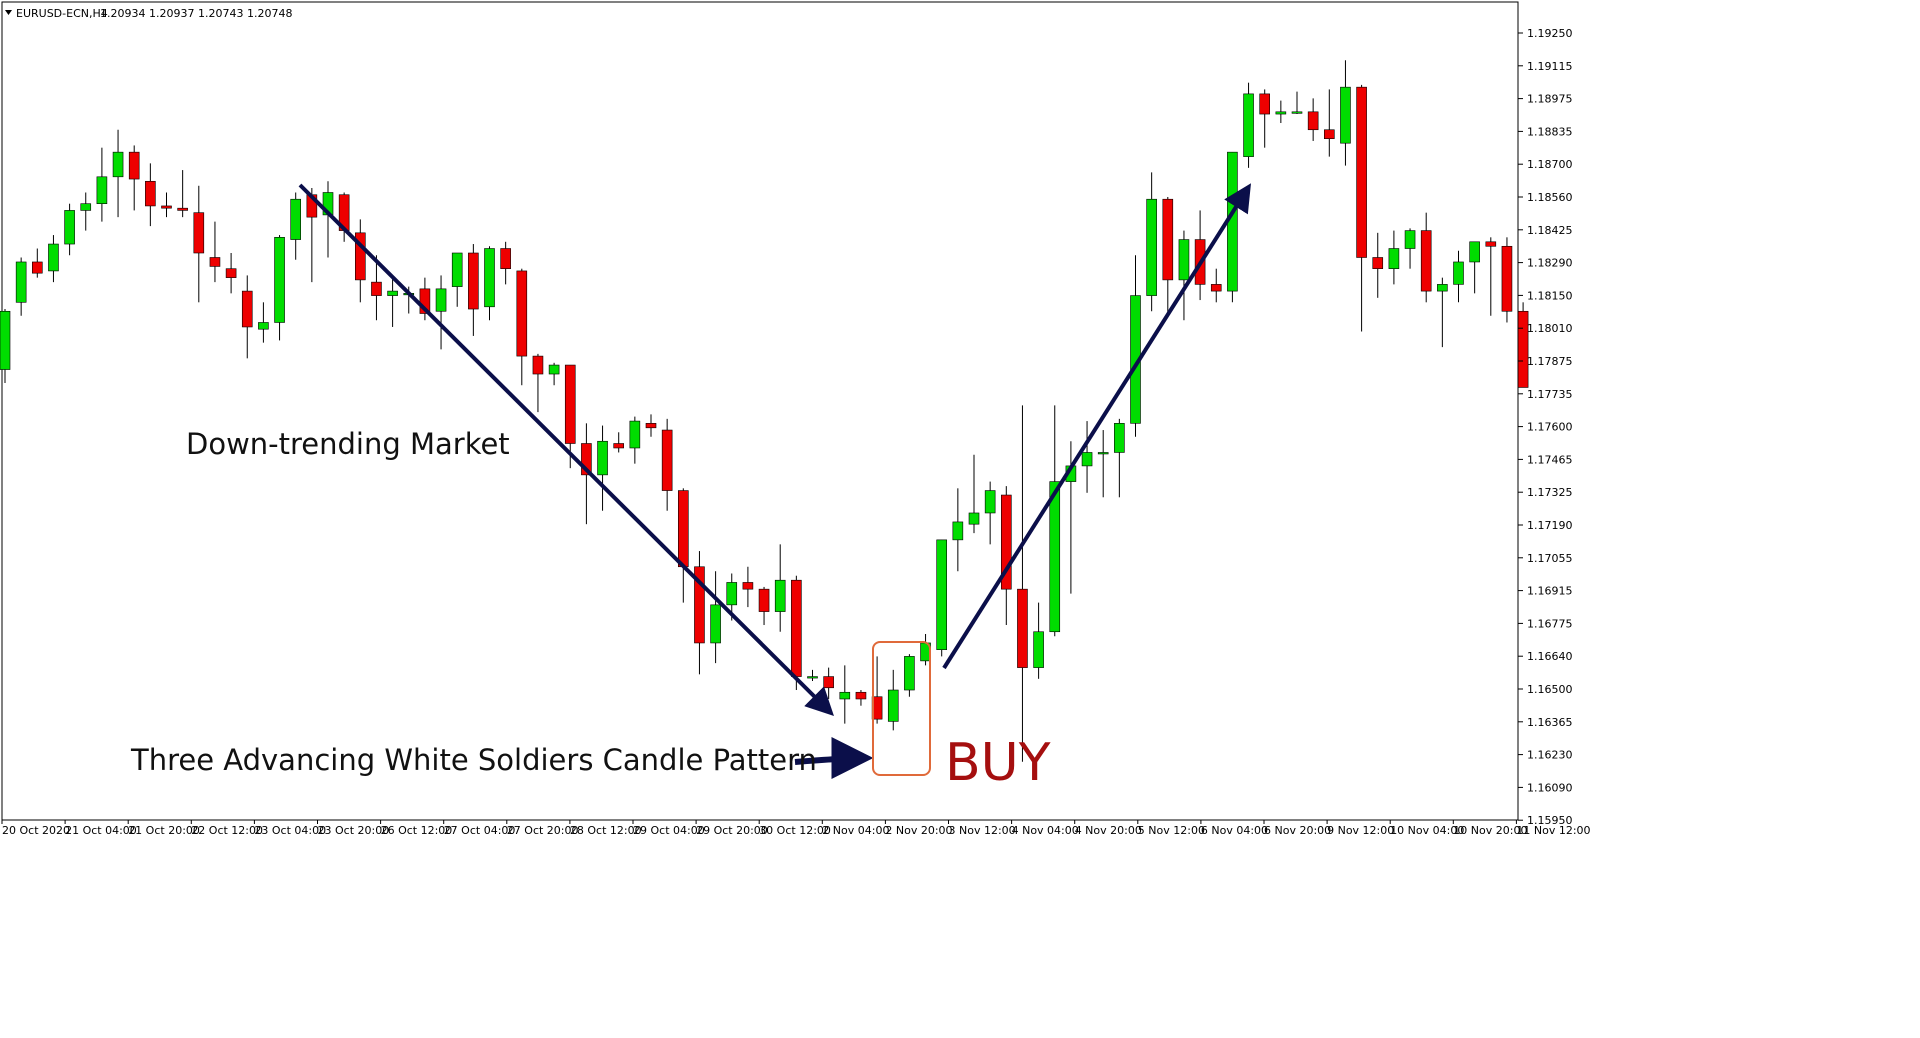 This screenshot has height=1038, width=1920. Describe the element at coordinates (164, 830) in the screenshot. I see `time-tick-label: 21 Oct 20:00` at that location.